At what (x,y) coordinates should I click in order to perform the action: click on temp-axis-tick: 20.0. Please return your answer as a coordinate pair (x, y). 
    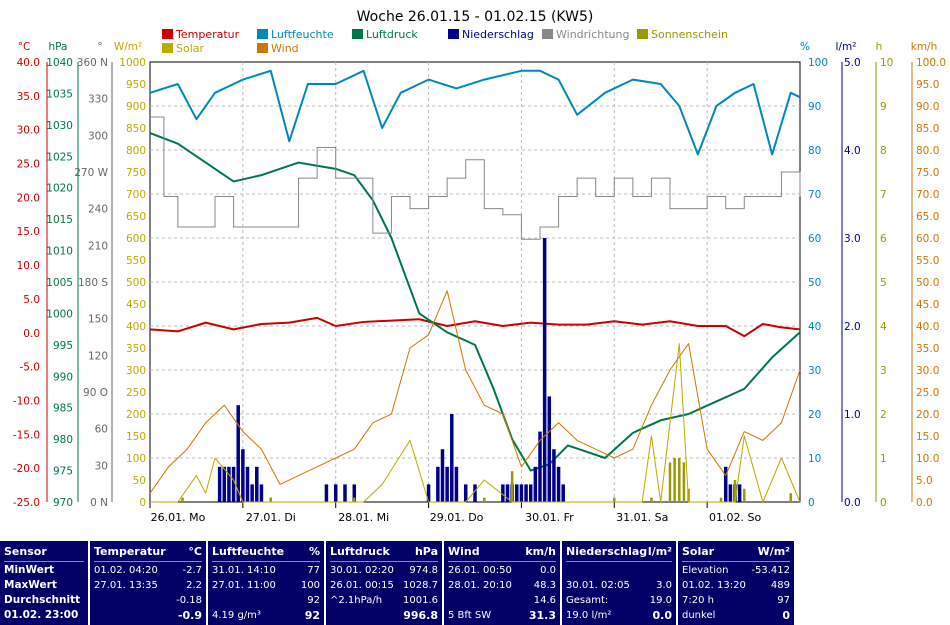
    Looking at the image, I should click on (28, 198).